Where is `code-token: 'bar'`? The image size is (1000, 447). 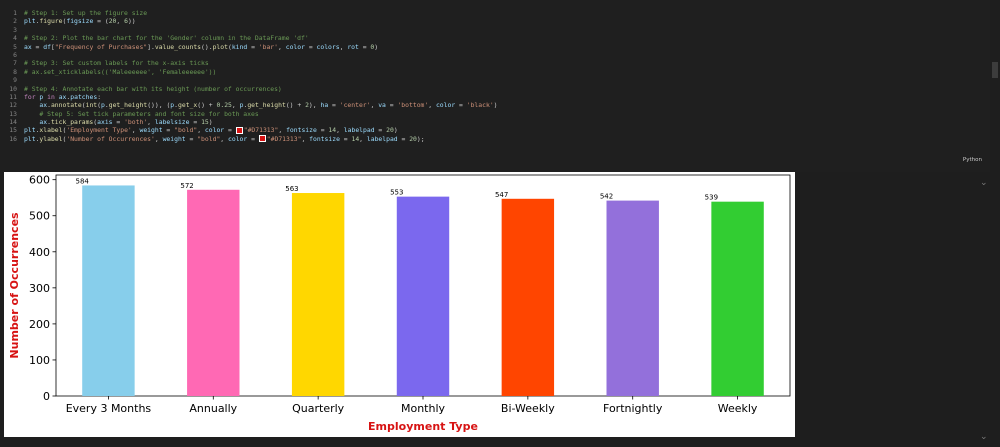 code-token: 'bar' is located at coordinates (268, 46).